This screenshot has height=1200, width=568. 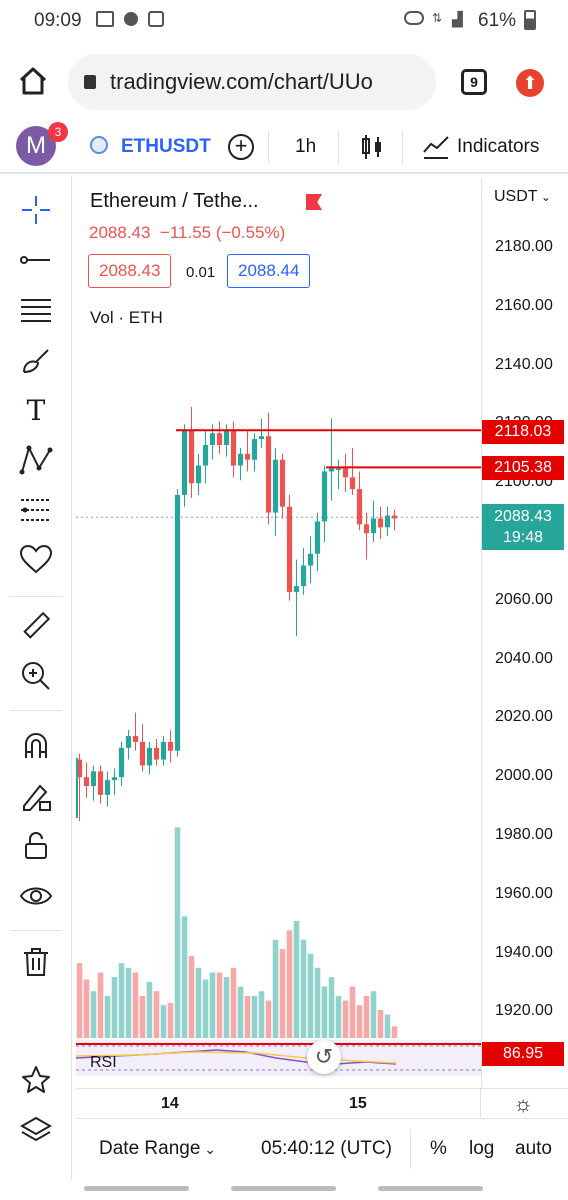 I want to click on home-icon, so click(x=33, y=81).